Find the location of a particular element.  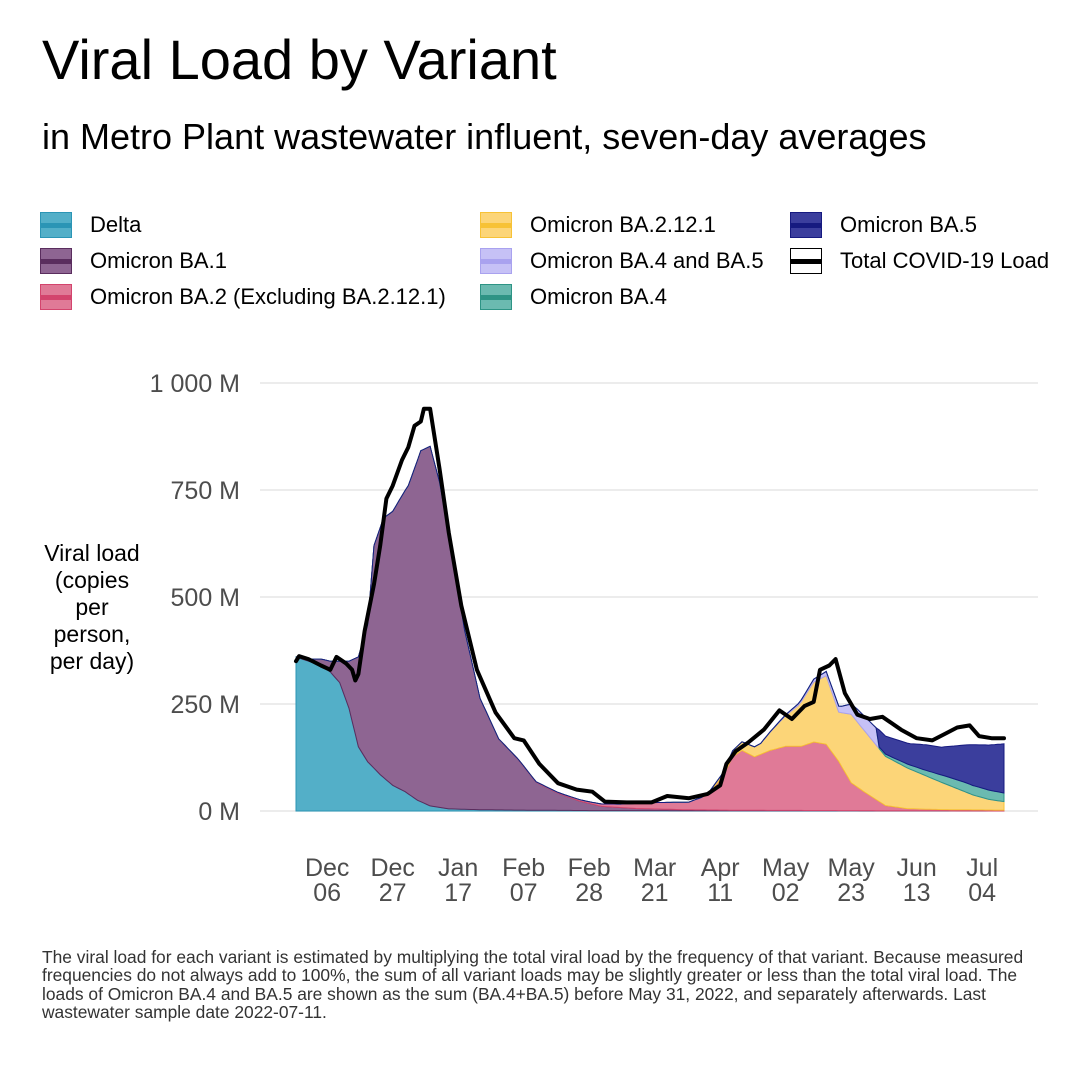

x-tick-label: Feb 07 is located at coordinates (523, 880).